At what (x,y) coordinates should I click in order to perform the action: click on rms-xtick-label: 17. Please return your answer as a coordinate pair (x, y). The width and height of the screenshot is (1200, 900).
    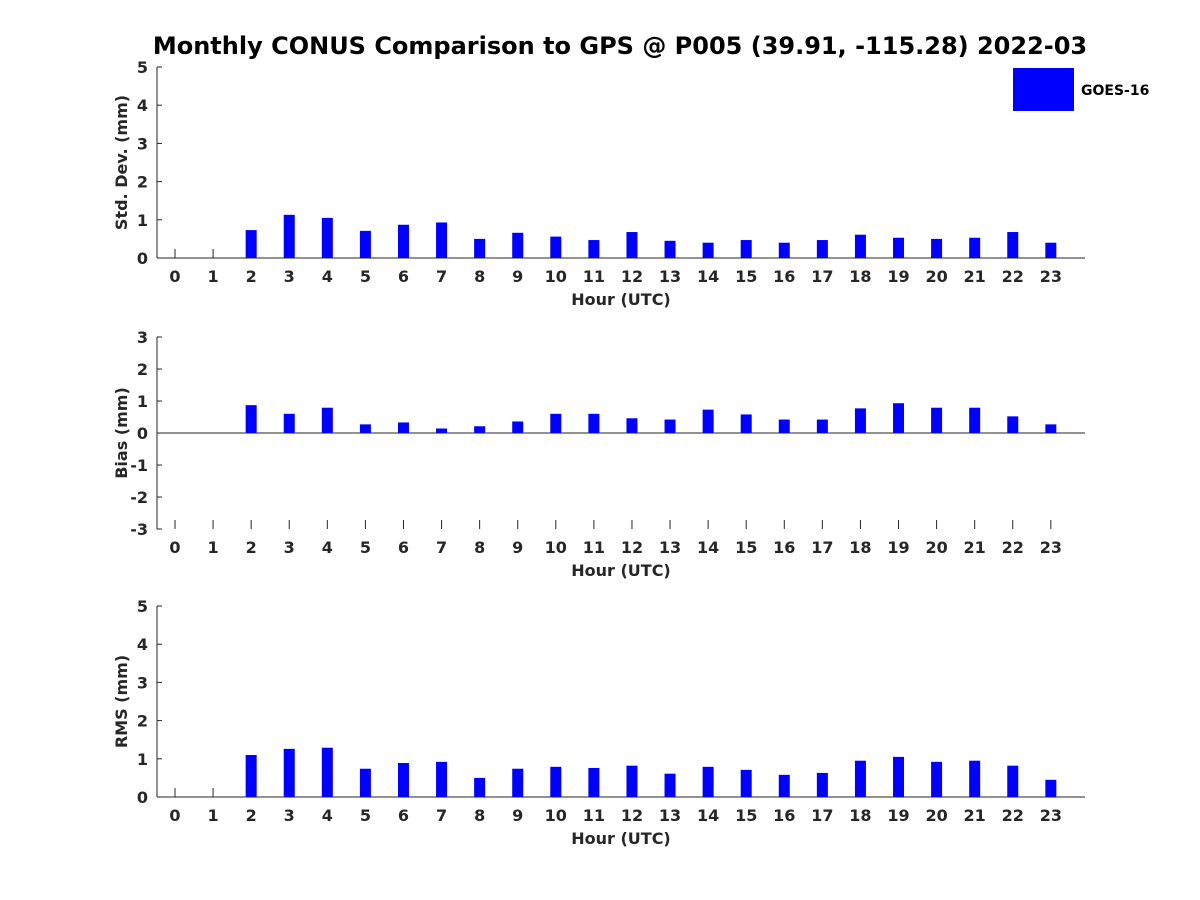
    Looking at the image, I should click on (822, 815).